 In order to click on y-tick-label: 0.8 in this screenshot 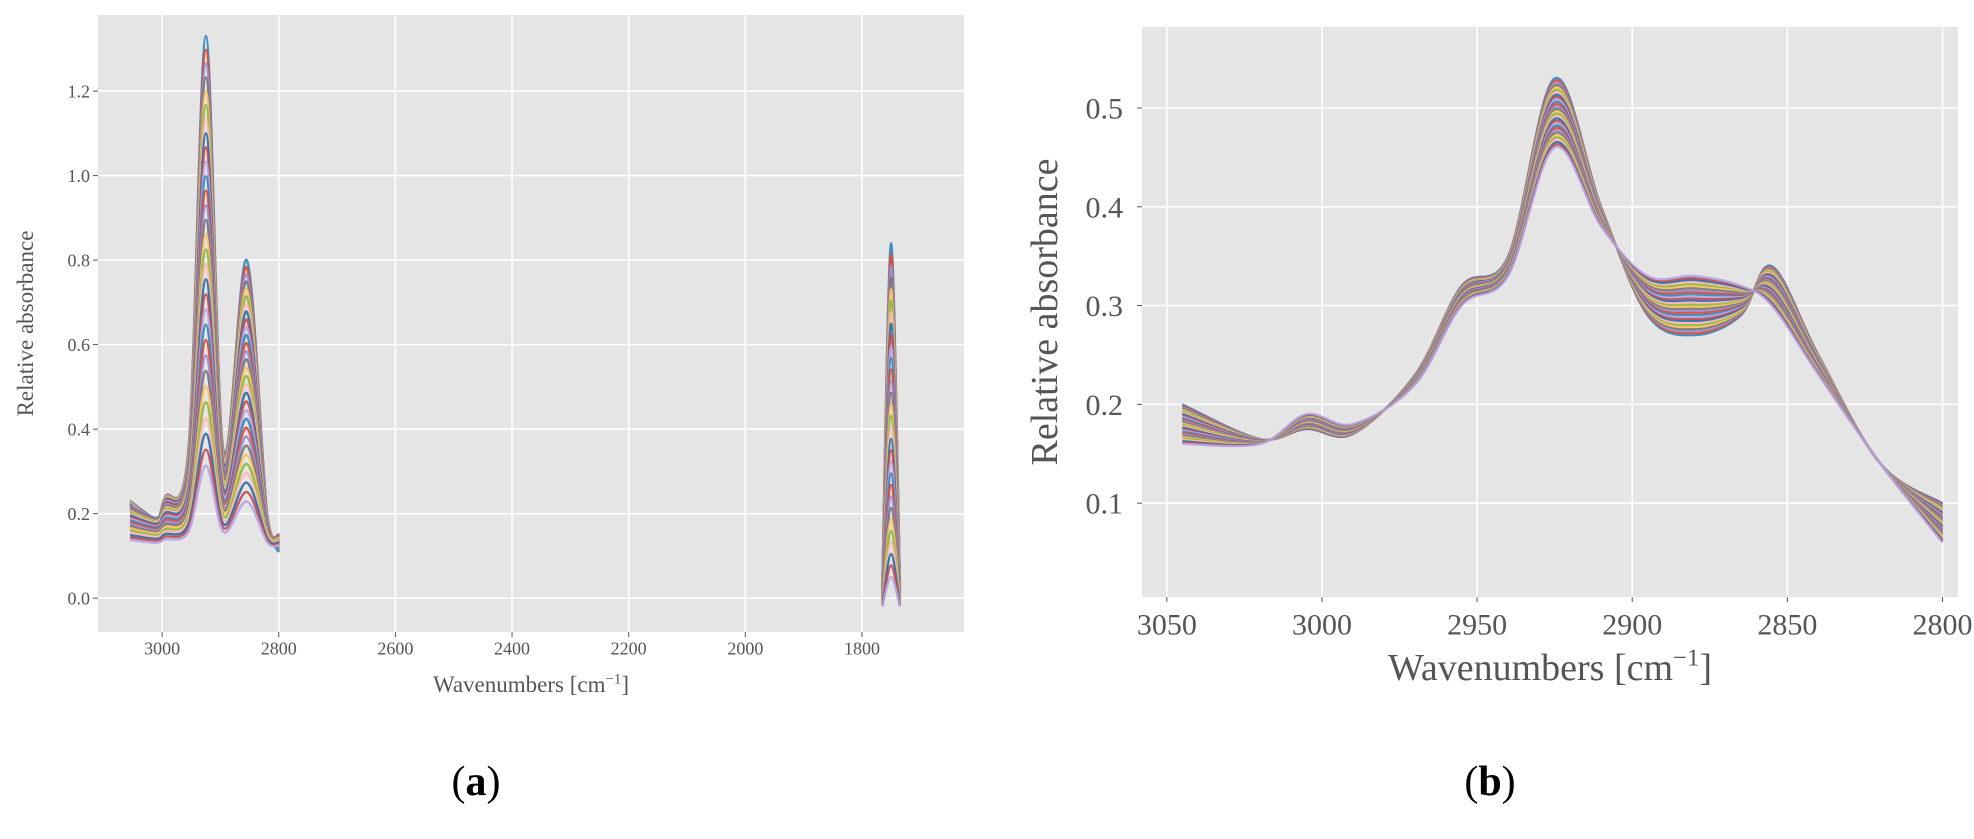, I will do `click(79, 260)`.